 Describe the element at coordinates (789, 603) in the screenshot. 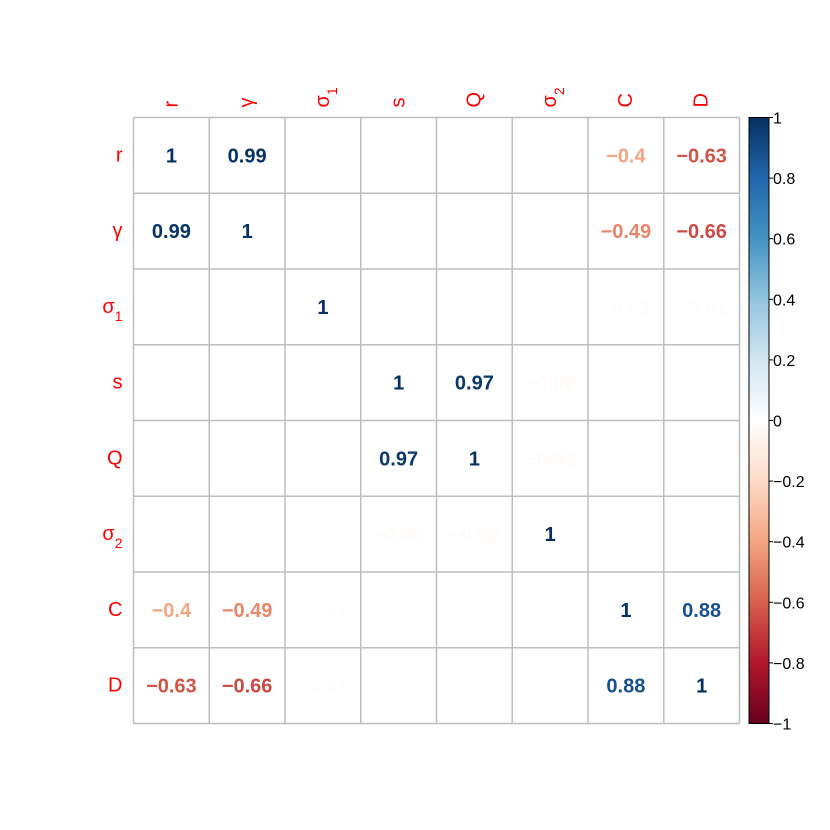

I see `colorbar-tick-label: −0.6` at that location.